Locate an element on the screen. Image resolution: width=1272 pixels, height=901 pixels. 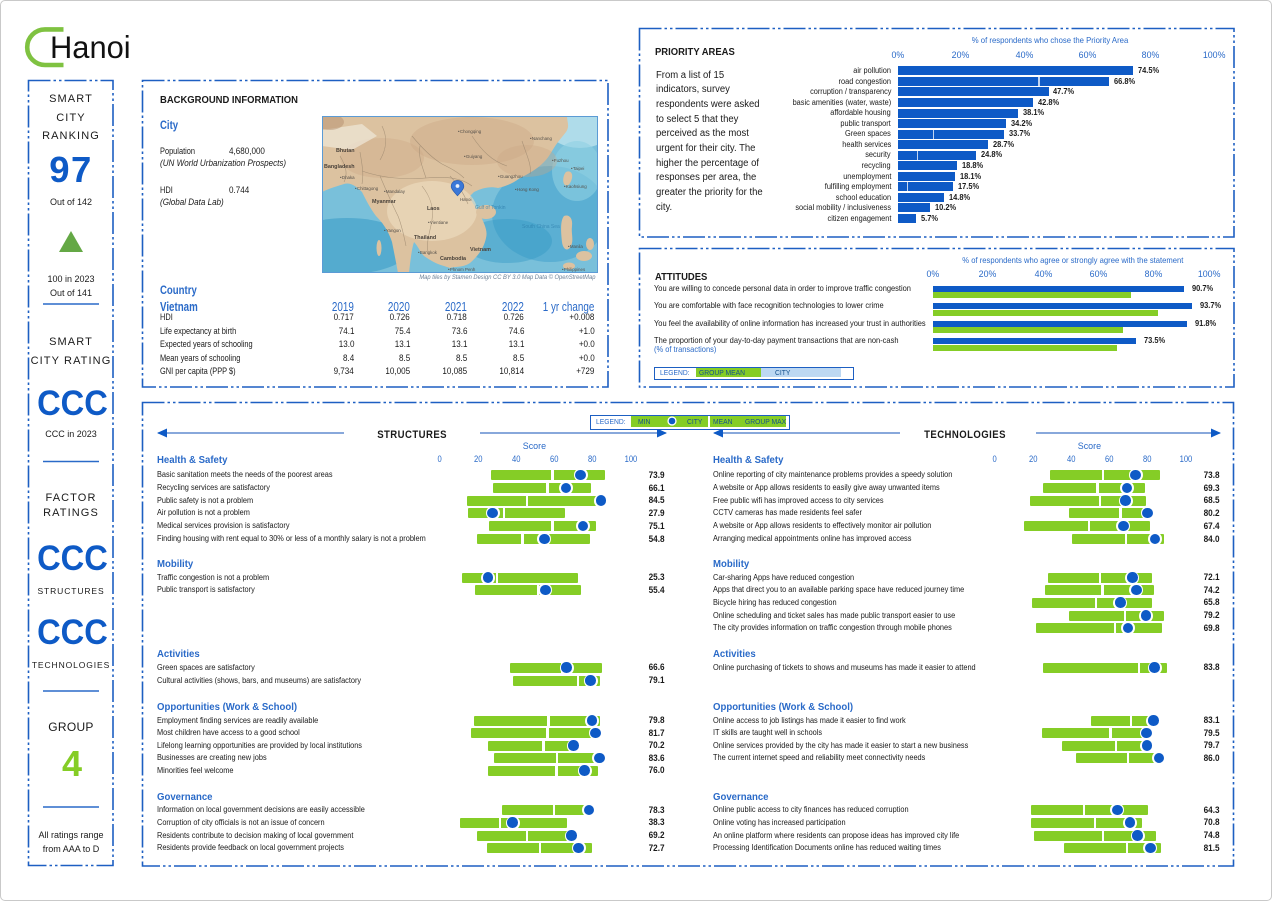
svg-text: • Mandalay is located at coordinates (395, 191).